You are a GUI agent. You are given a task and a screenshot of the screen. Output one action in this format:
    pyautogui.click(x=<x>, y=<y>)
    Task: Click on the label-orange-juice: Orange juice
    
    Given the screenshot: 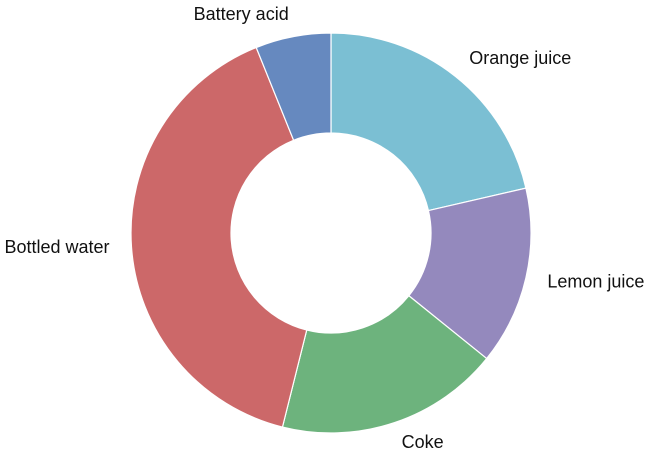 What is the action you would take?
    pyautogui.click(x=520, y=58)
    